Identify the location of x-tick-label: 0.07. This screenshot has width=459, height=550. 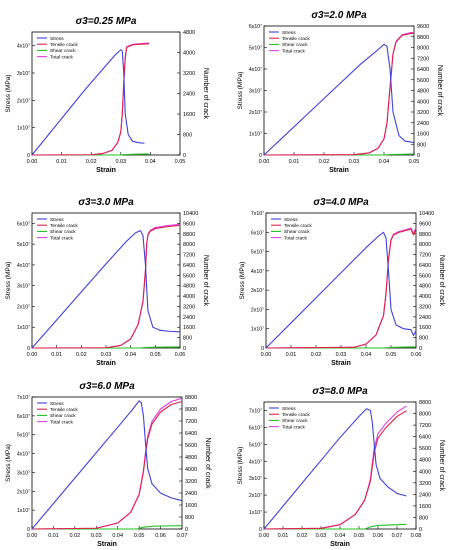
(397, 536).